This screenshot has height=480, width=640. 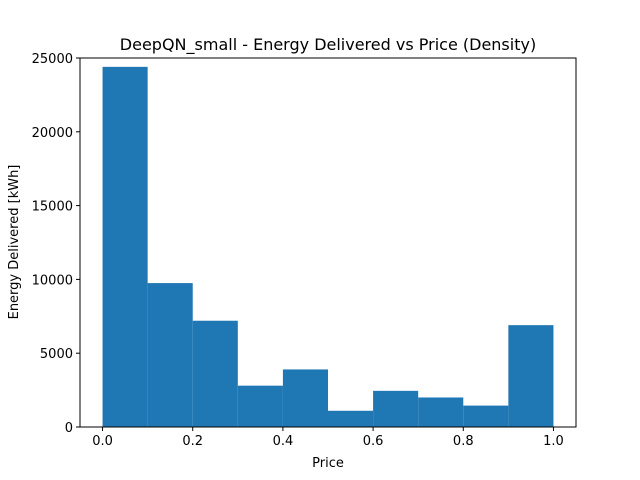 I want to click on x-tick-label: 0.0, so click(x=102, y=441).